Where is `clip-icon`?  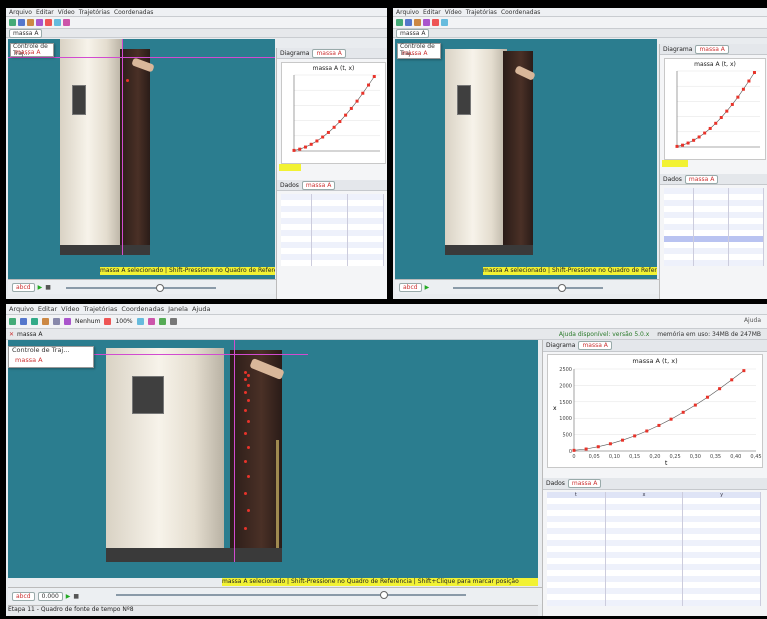
clip-icon is located at coordinates (56, 321).